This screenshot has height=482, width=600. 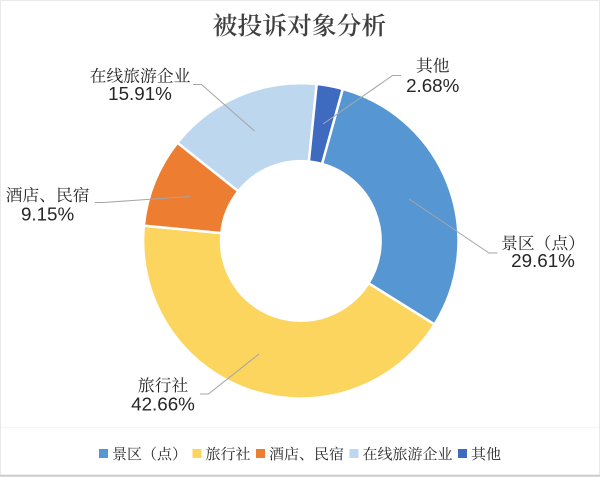 What do you see at coordinates (163, 403) in the screenshot?
I see `svg-text: 42.66%` at bounding box center [163, 403].